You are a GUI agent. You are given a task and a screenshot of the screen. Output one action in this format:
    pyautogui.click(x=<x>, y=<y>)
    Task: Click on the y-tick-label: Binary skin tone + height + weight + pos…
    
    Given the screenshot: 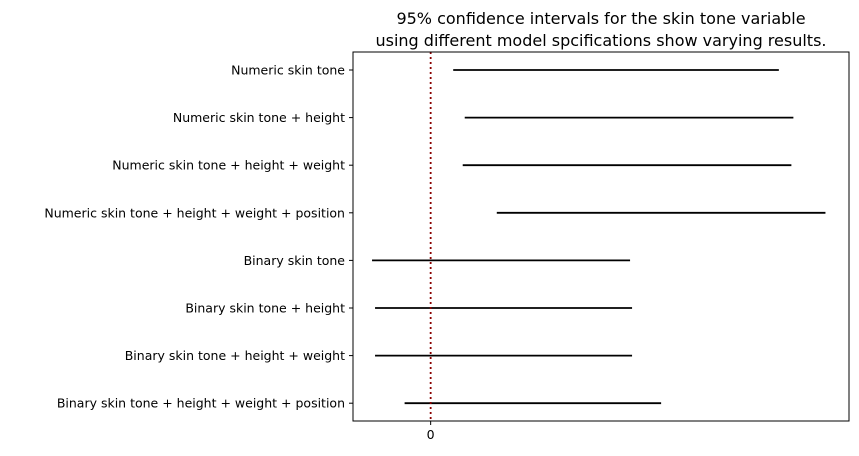 What is the action you would take?
    pyautogui.click(x=201, y=403)
    